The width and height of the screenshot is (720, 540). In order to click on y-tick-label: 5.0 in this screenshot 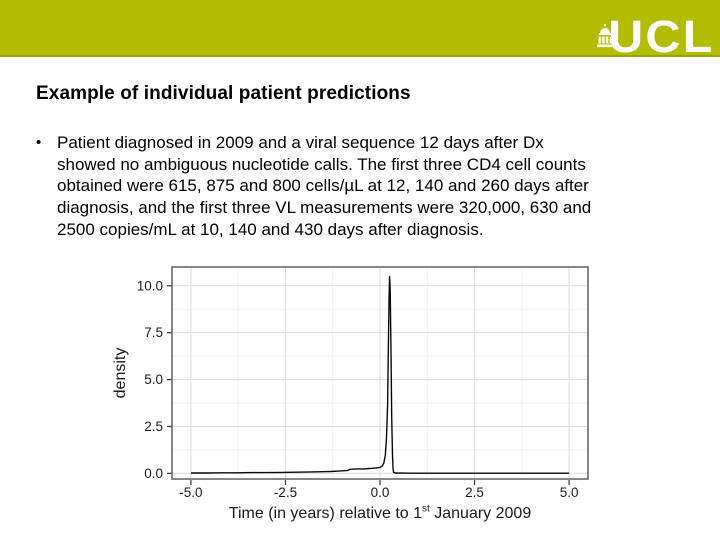, I will do `click(153, 379)`.